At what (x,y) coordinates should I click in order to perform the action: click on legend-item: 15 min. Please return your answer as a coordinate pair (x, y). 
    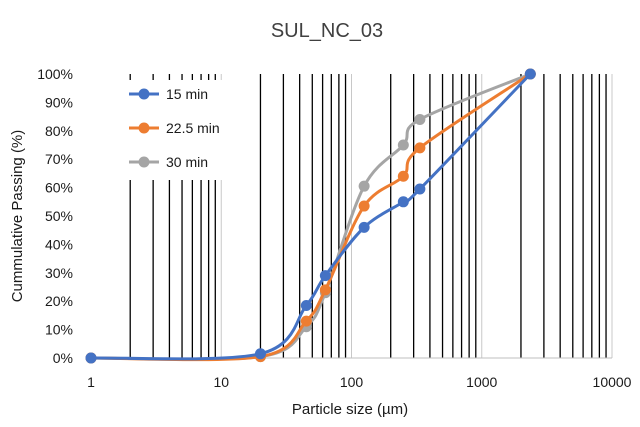
    Looking at the image, I should click on (168, 94).